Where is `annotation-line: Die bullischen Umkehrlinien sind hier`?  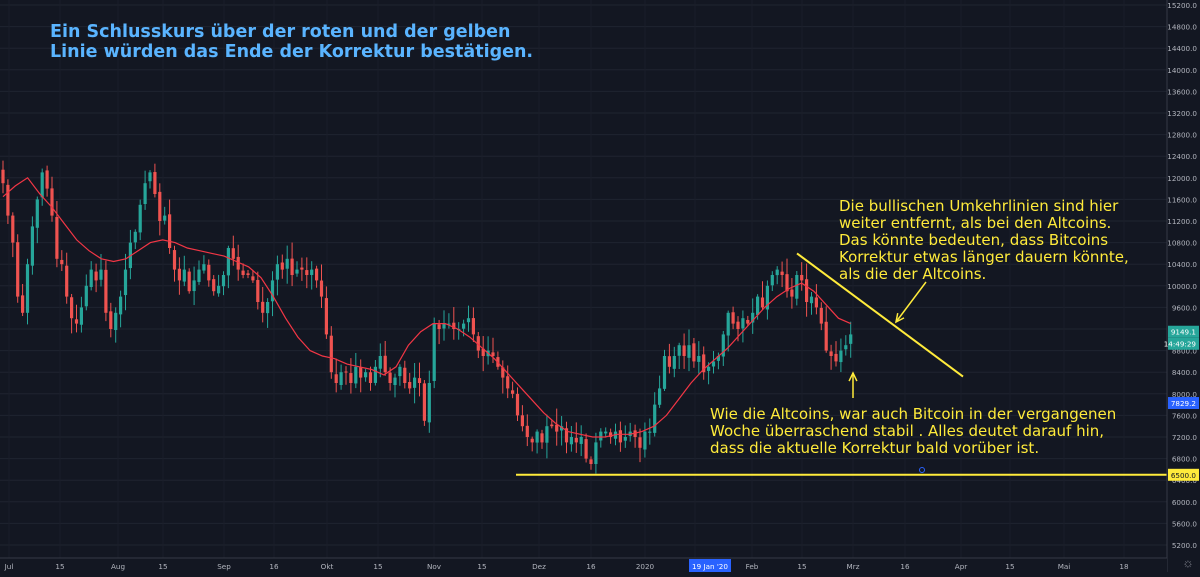 annotation-line: Die bullischen Umkehrlinien sind hier is located at coordinates (979, 206).